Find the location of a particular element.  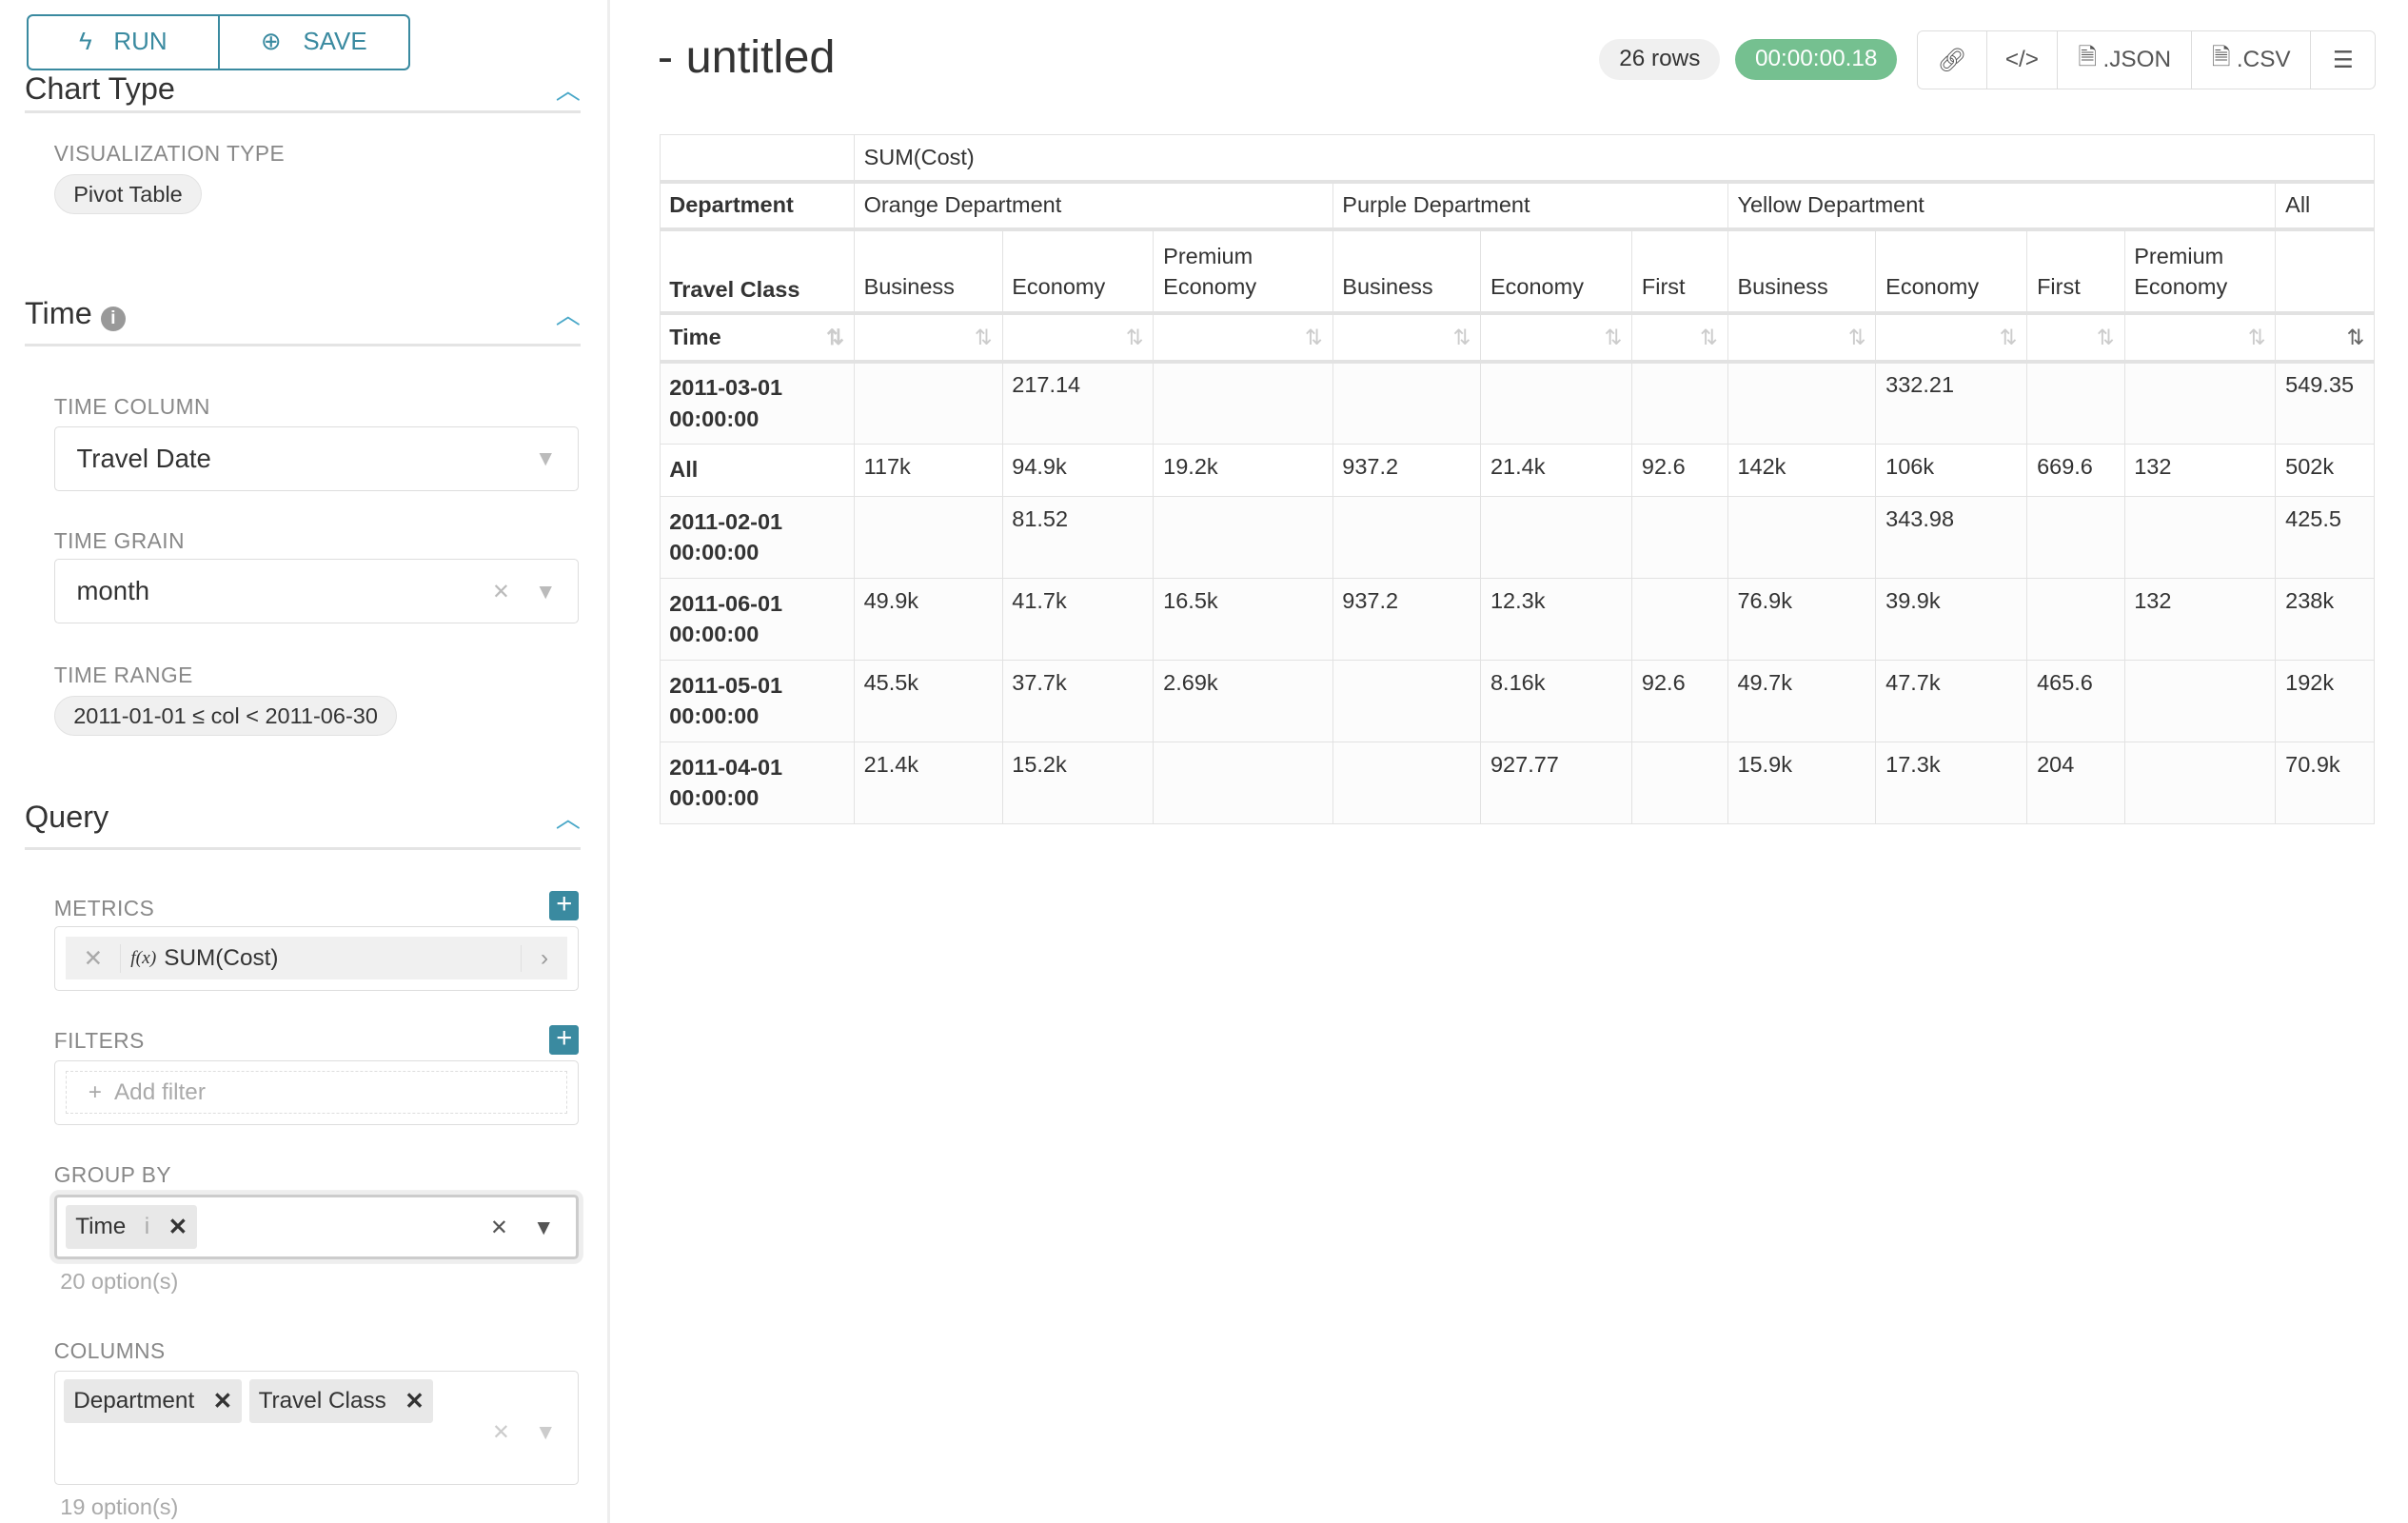

columns-options-count: 19 option(s) is located at coordinates (119, 1506).